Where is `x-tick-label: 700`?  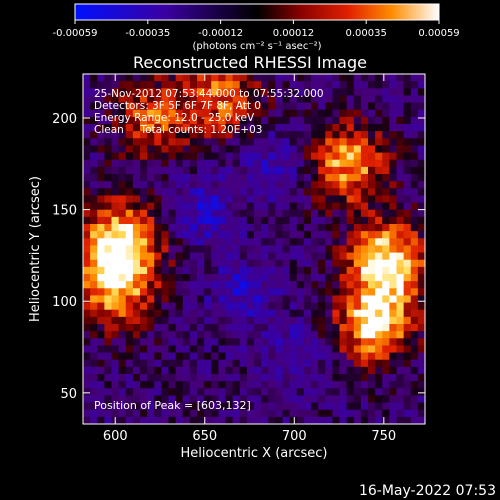
x-tick-label: 700 is located at coordinates (294, 436).